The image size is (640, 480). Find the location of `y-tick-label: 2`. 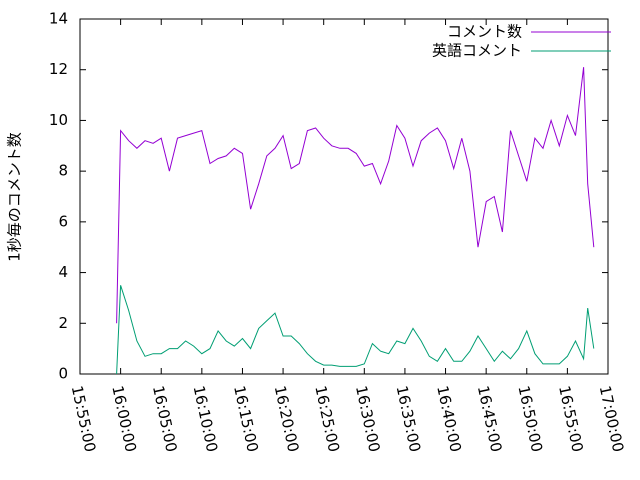

y-tick-label: 2 is located at coordinates (63, 323).